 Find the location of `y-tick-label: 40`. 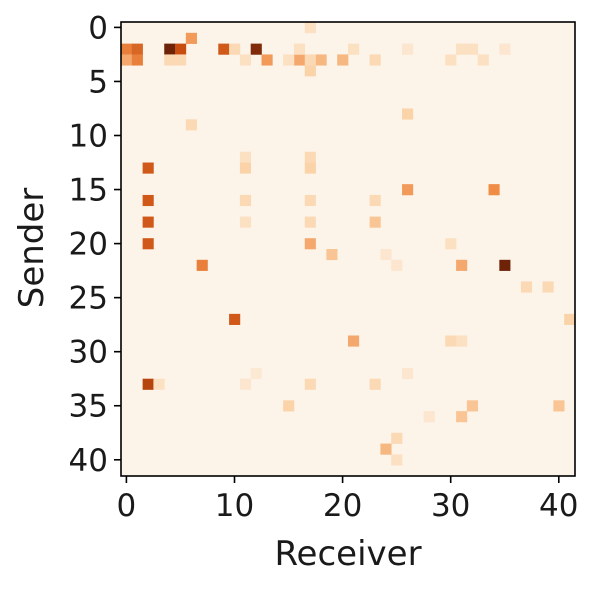

y-tick-label: 40 is located at coordinates (88, 461).